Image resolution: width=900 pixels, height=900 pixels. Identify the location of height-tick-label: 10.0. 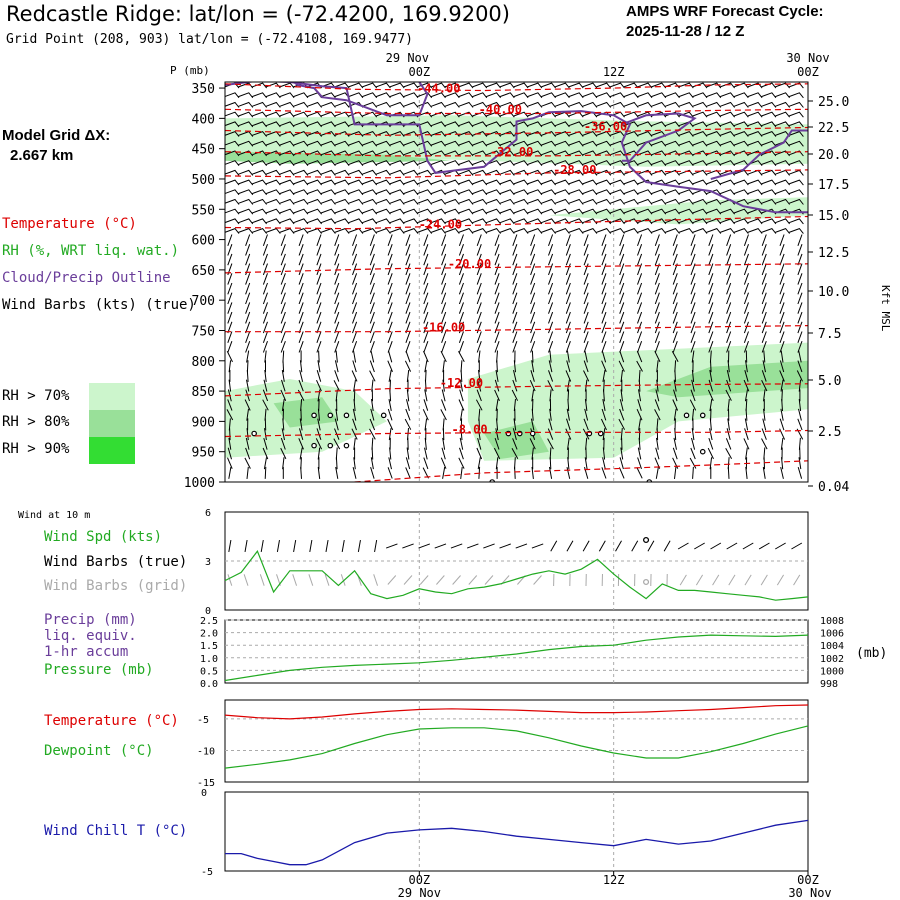
(833, 292).